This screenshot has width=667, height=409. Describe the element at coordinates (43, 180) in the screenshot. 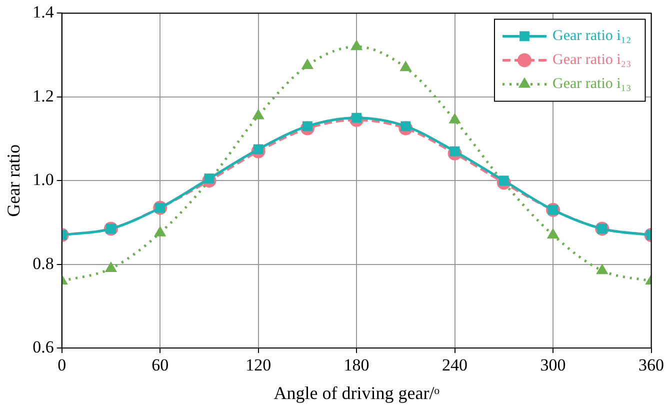

I see `y-tick-label: 1.0` at that location.